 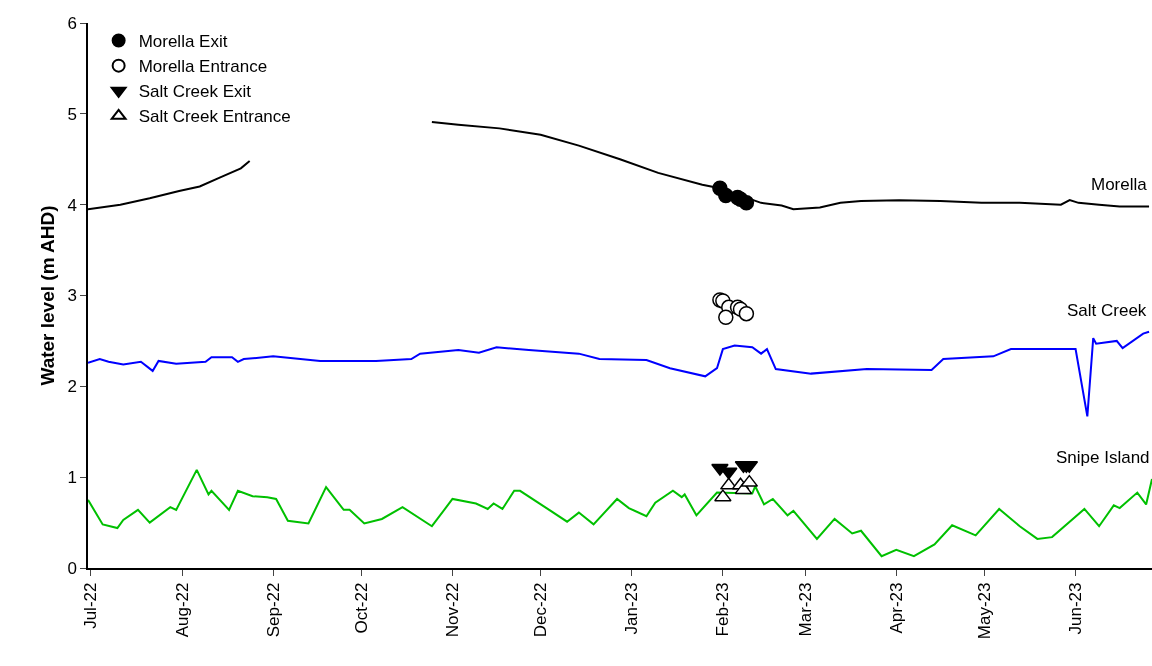 I want to click on legend-label: Morella Exit, so click(x=183, y=42).